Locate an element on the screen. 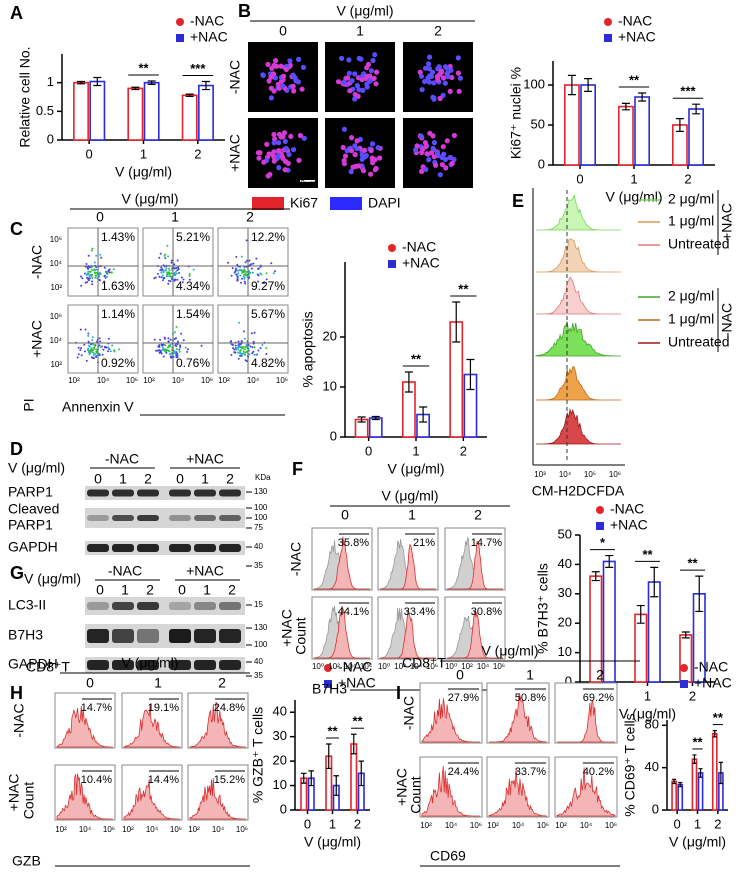 The image size is (738, 882). marker-label: 130 is located at coordinates (261, 491).